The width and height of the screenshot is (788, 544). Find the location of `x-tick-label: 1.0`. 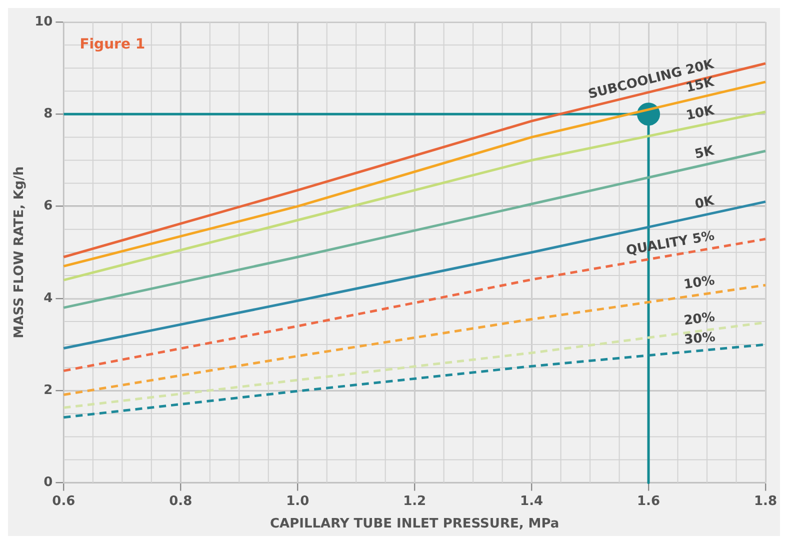

x-tick-label: 1.0 is located at coordinates (298, 501).